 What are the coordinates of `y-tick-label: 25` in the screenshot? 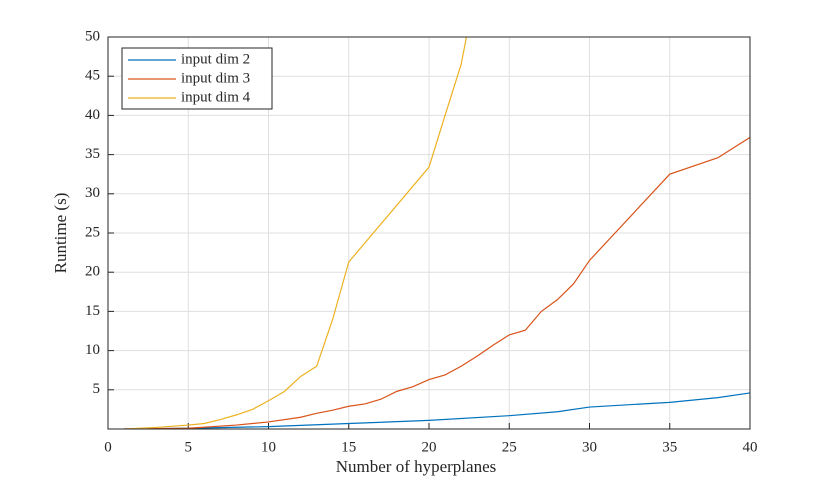 It's located at (92, 232).